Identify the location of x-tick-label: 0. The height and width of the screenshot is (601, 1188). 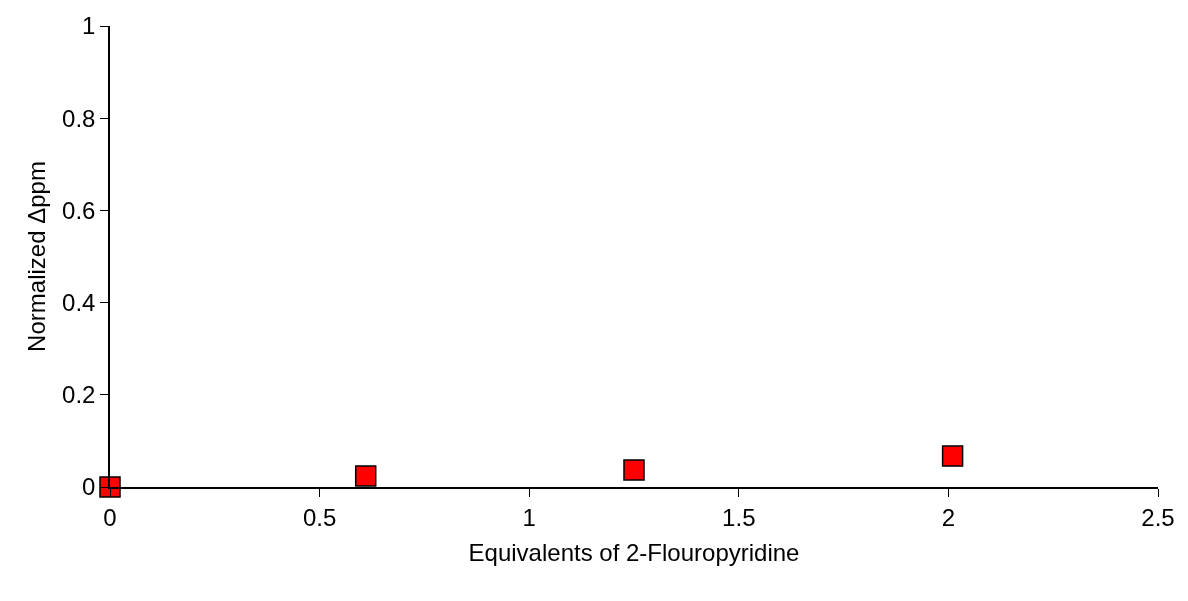
(110, 517).